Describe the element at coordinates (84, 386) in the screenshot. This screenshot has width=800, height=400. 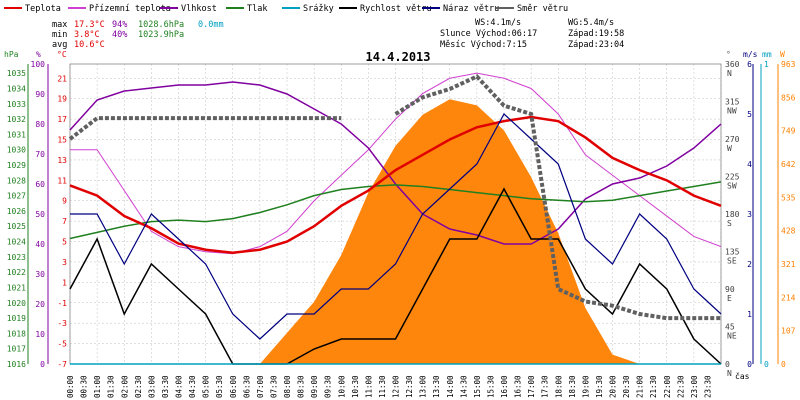
I see `x-tick-label: 00:30` at that location.